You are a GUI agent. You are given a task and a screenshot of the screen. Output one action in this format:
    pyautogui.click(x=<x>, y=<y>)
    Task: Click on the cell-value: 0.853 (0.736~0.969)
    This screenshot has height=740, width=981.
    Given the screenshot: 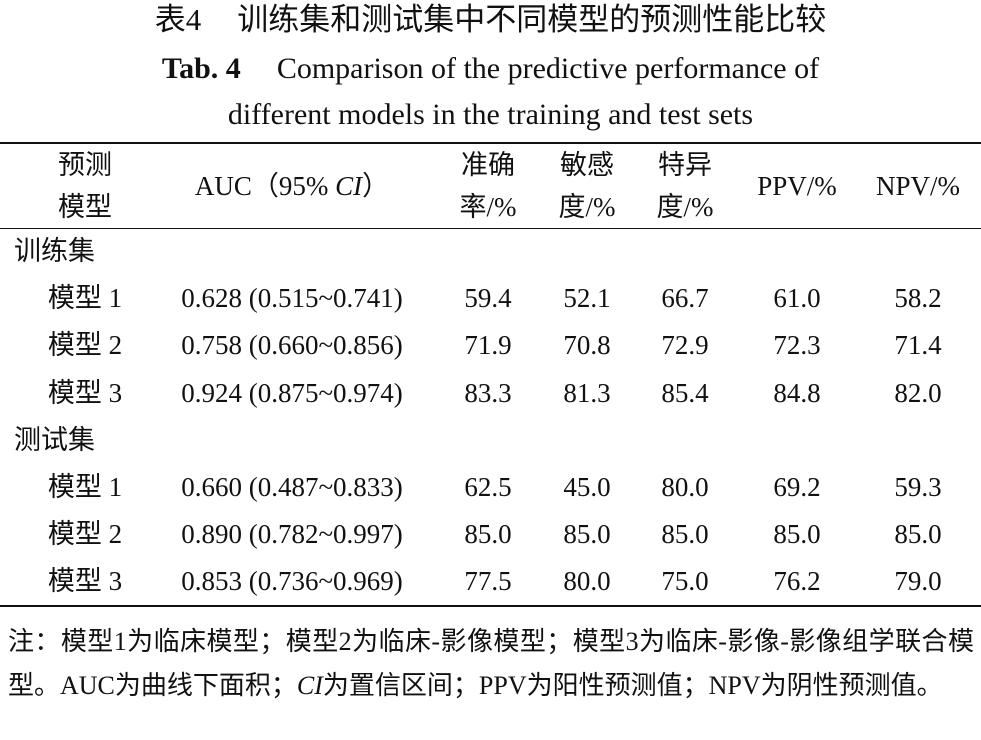 What is the action you would take?
    pyautogui.click(x=292, y=581)
    